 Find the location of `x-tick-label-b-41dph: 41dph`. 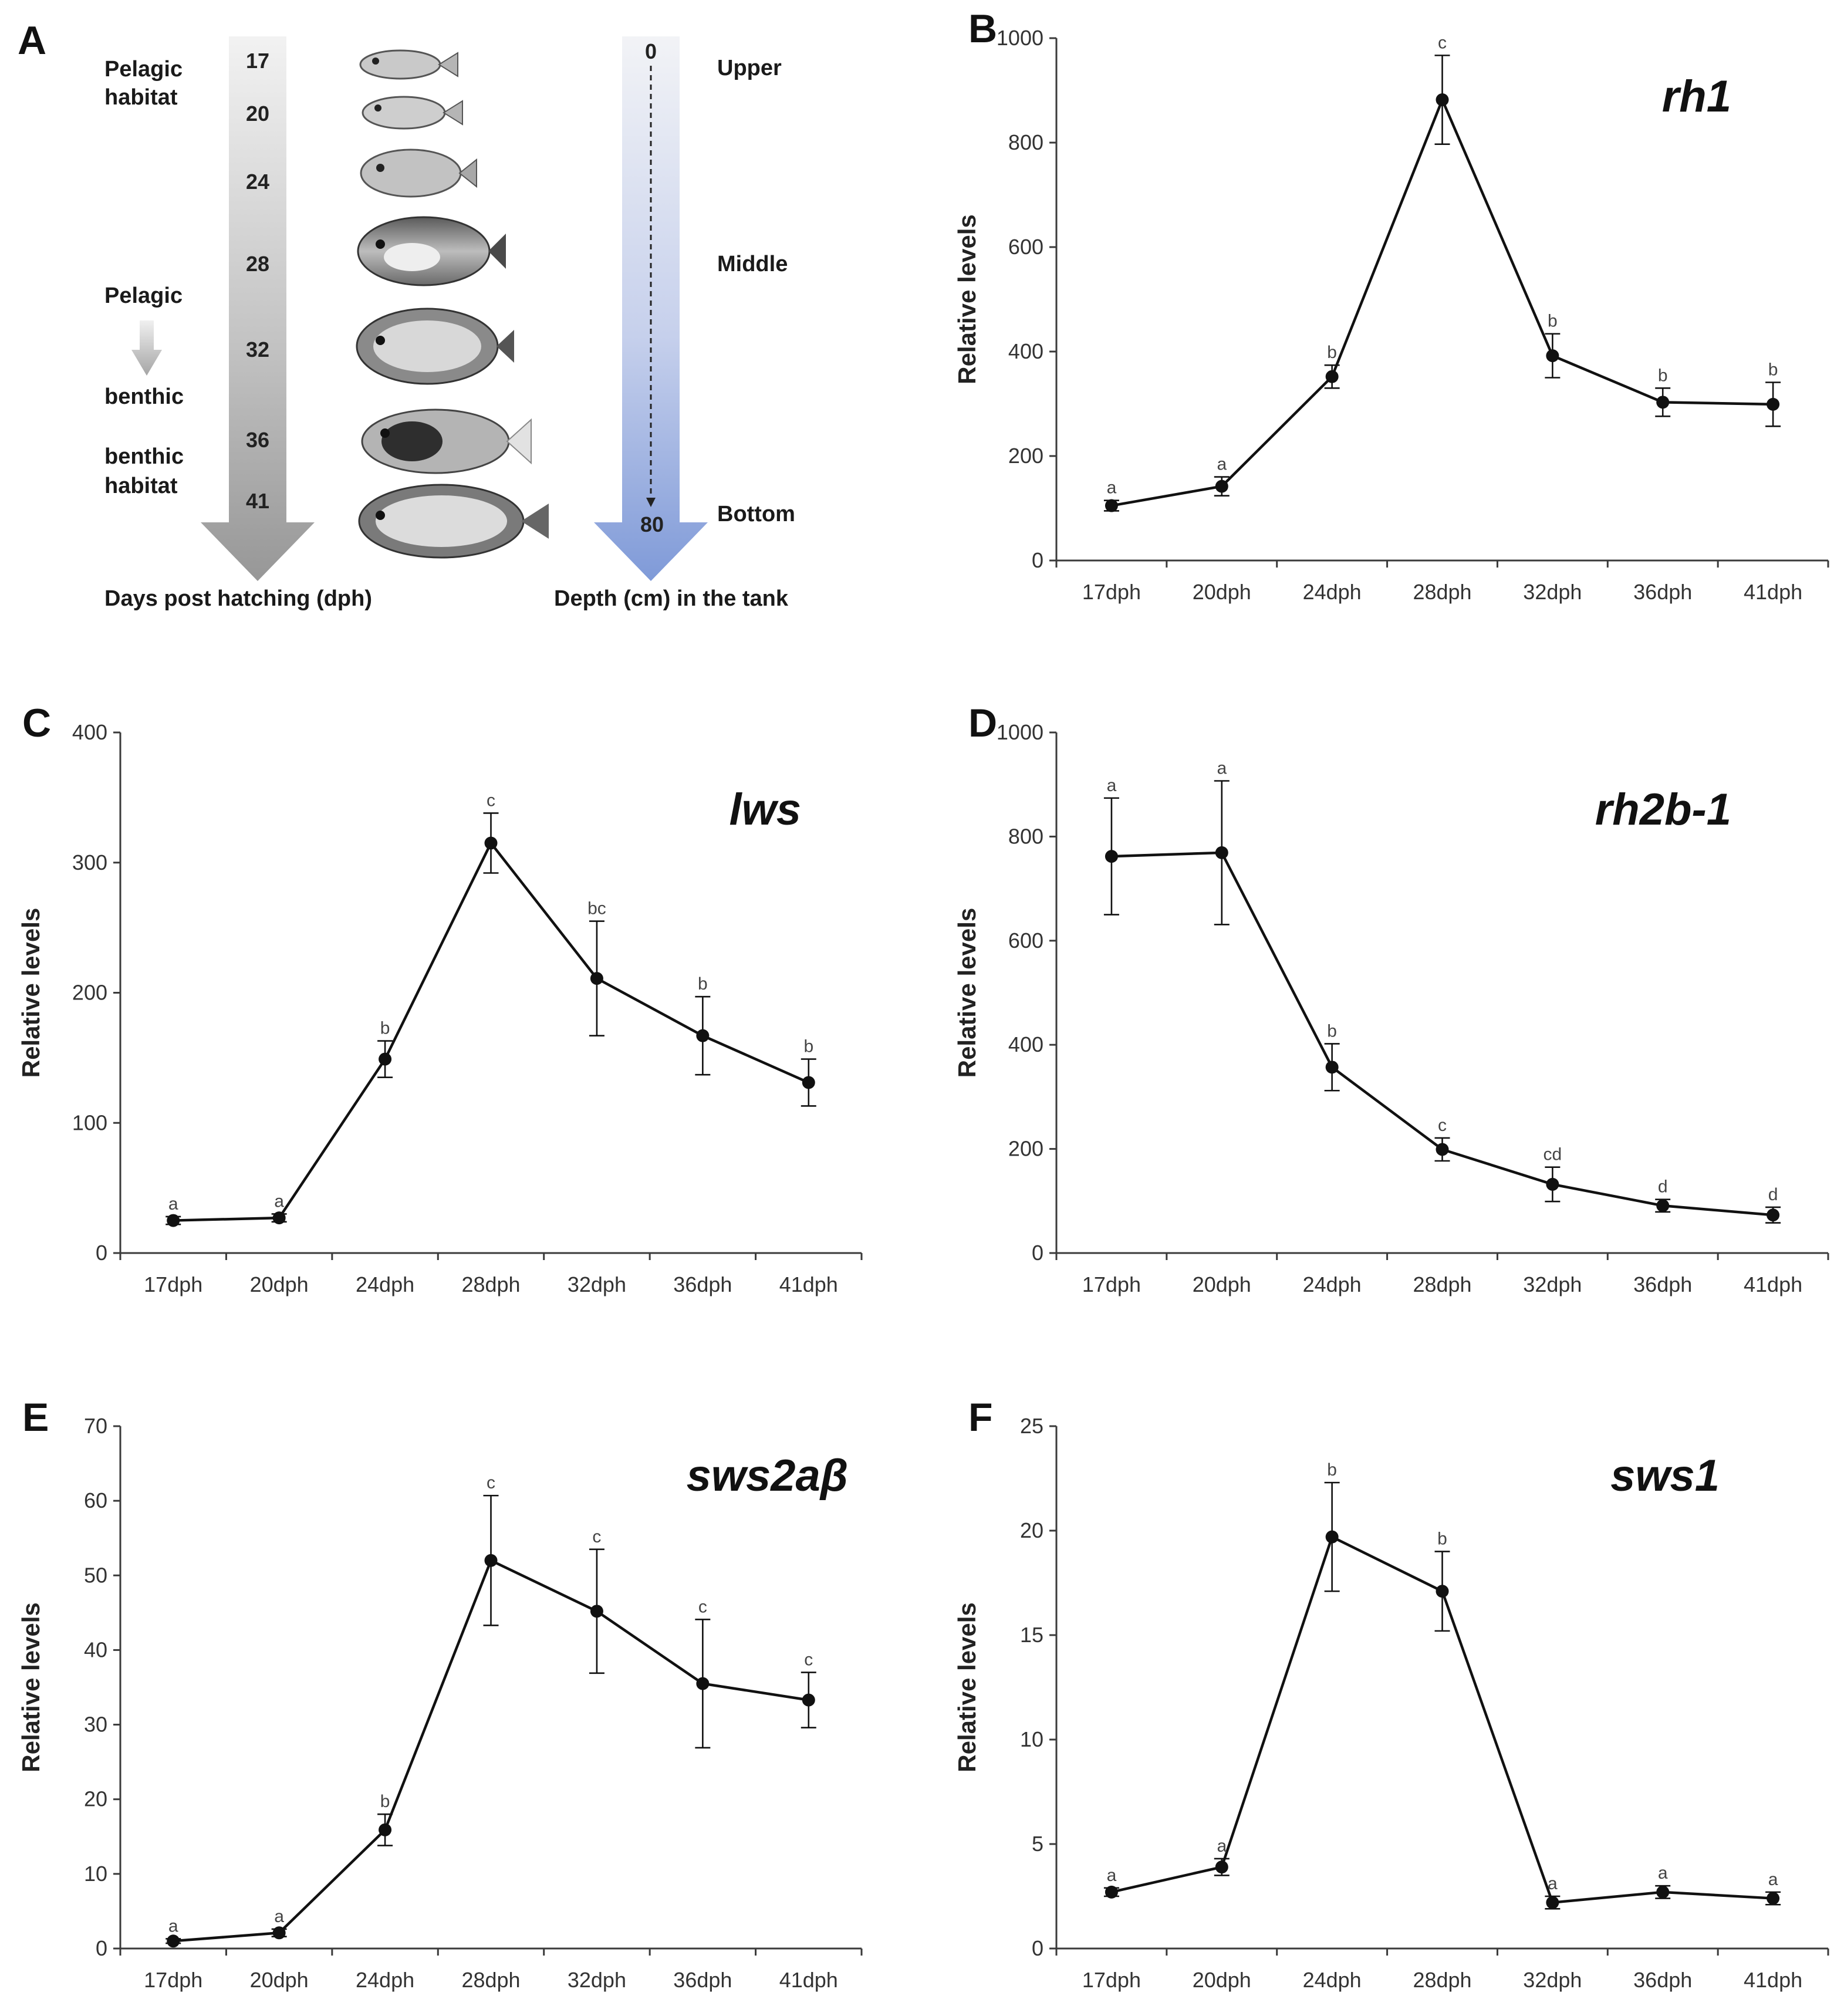

x-tick-label-b-41dph: 41dph is located at coordinates (1773, 592).